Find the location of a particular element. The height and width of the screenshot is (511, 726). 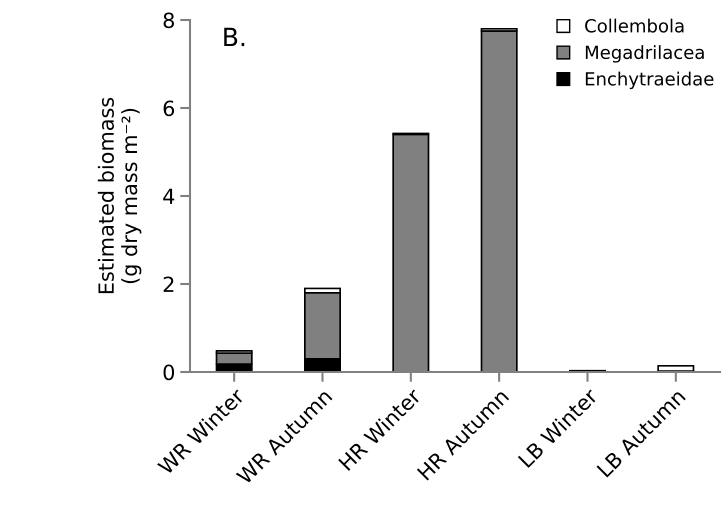

y-tick-label: 2 is located at coordinates (169, 284).